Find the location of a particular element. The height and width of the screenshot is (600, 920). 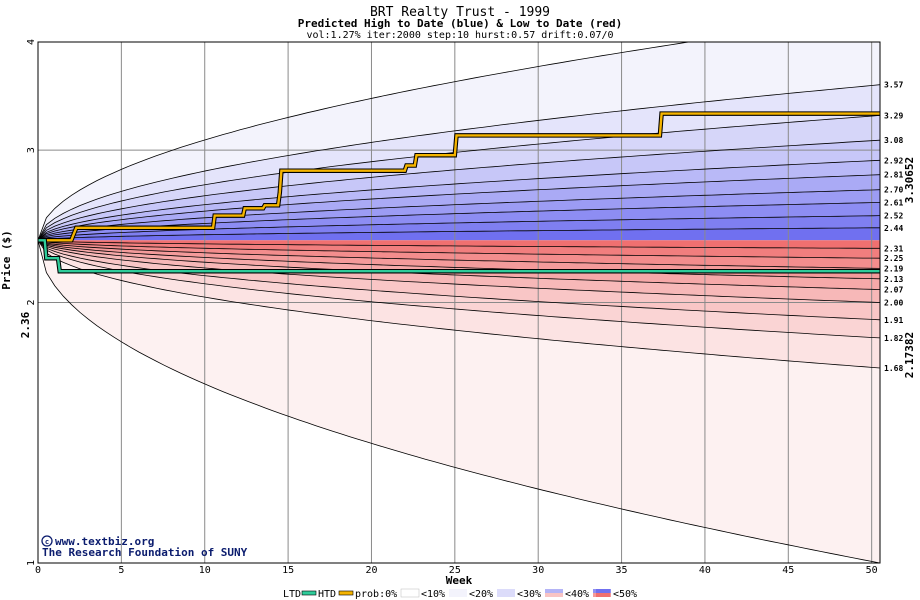

quantile-label: 2.00 is located at coordinates (893, 303).